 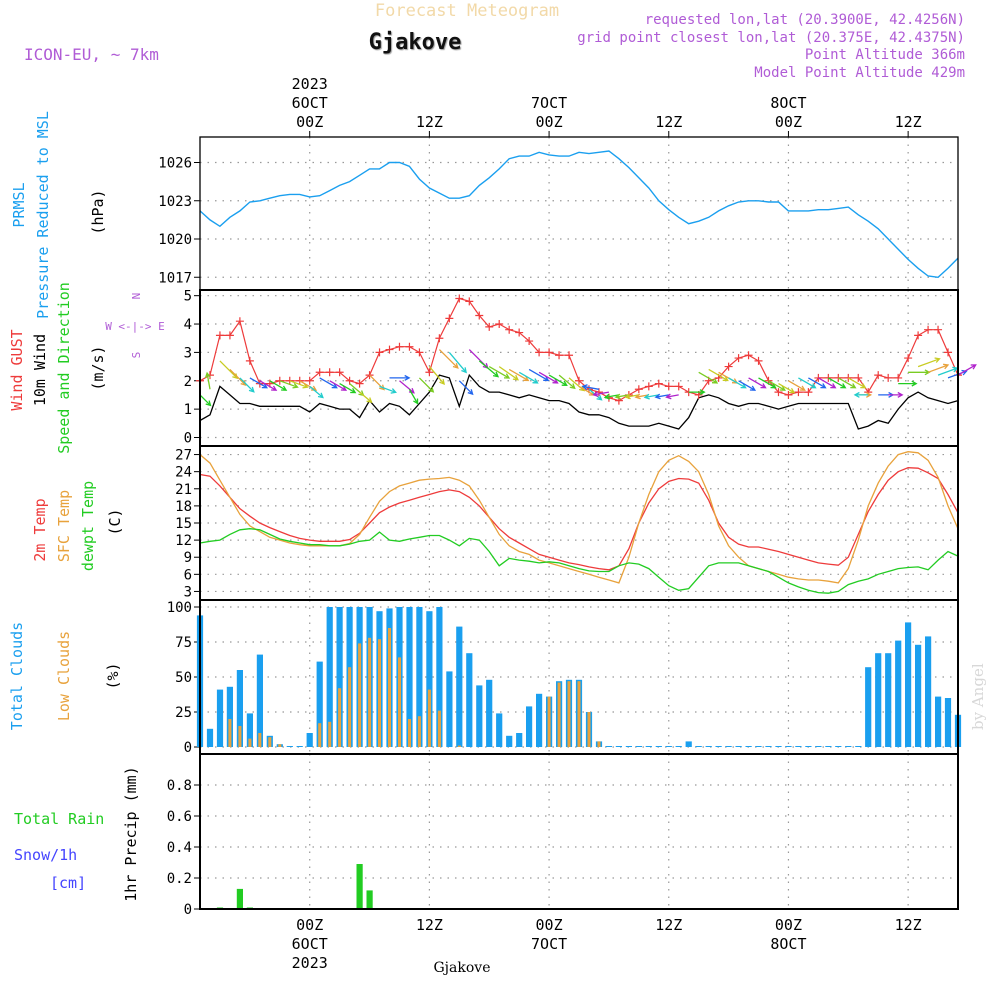 What do you see at coordinates (310, 944) in the screenshot?
I see `time-label-bottom: 6OCT` at bounding box center [310, 944].